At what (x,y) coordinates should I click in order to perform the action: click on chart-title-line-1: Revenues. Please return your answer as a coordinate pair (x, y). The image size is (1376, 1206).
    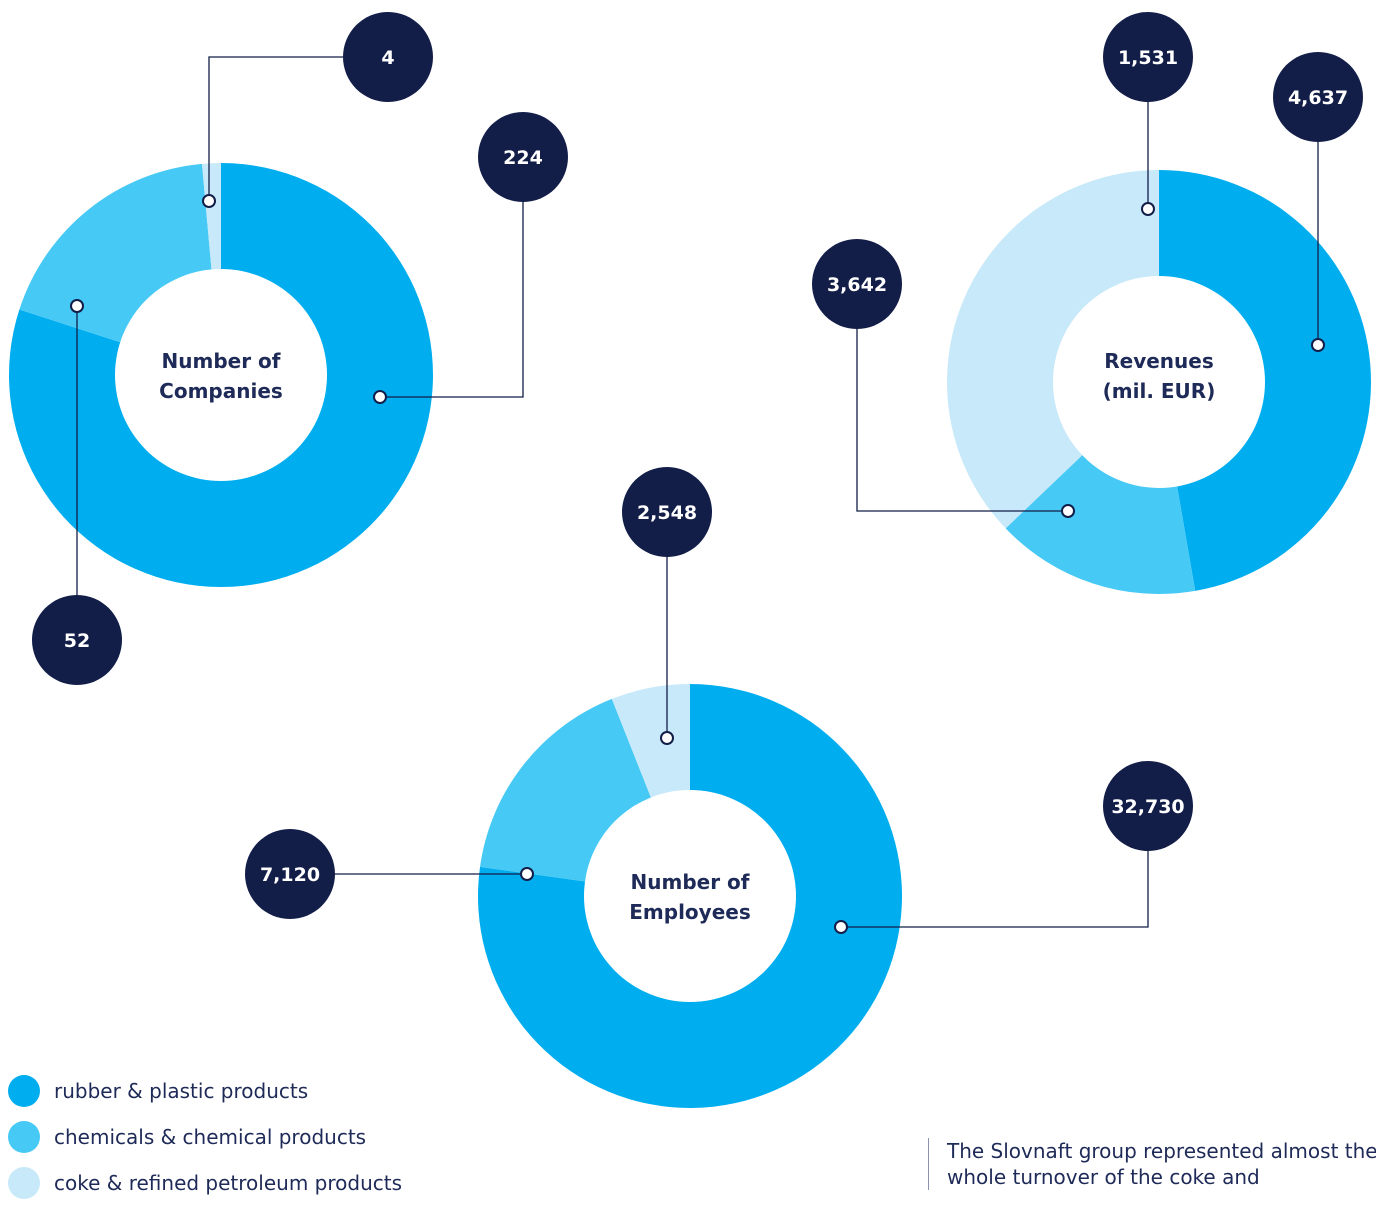
    Looking at the image, I should click on (1159, 361).